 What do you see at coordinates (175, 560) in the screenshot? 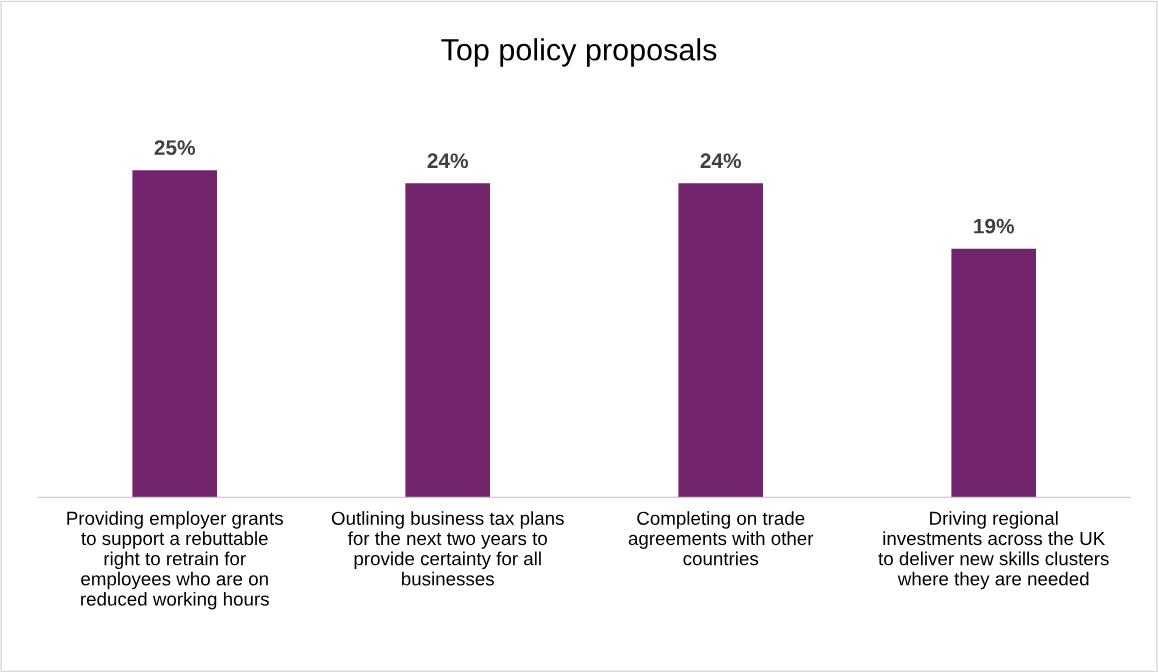
I see `x-tick-label: Providing employer grants to support a rebuttable right to retrain for employees who are on reduced working hours` at bounding box center [175, 560].